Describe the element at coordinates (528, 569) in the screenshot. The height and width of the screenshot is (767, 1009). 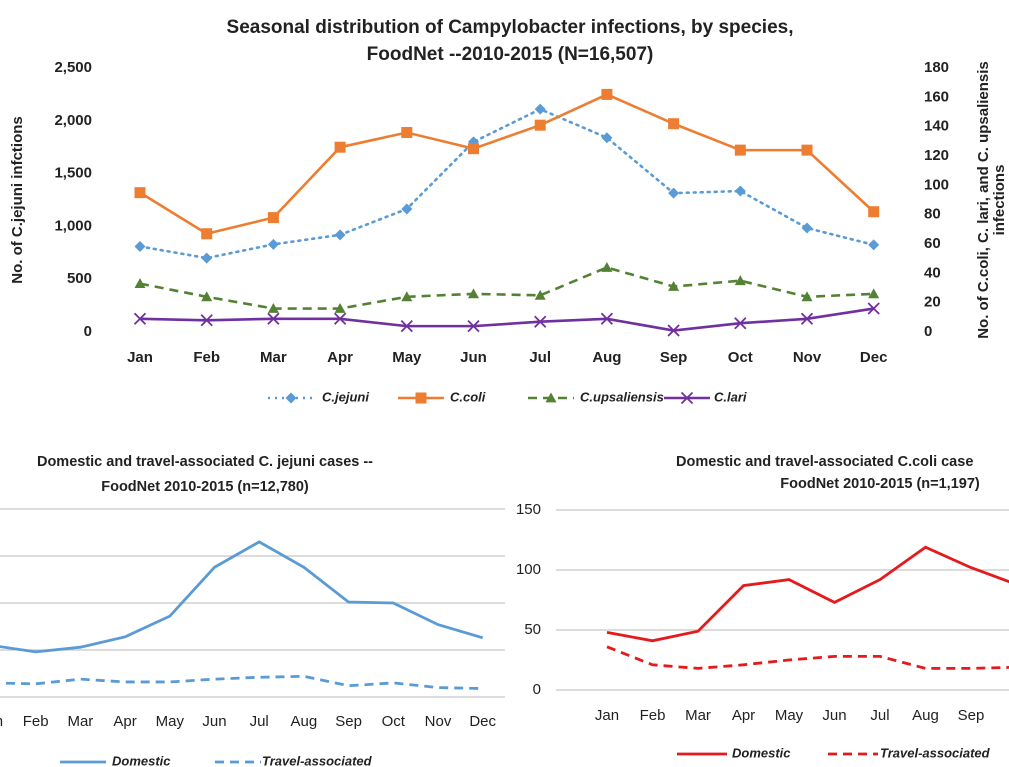
I see `y-tick-label: 100` at that location.